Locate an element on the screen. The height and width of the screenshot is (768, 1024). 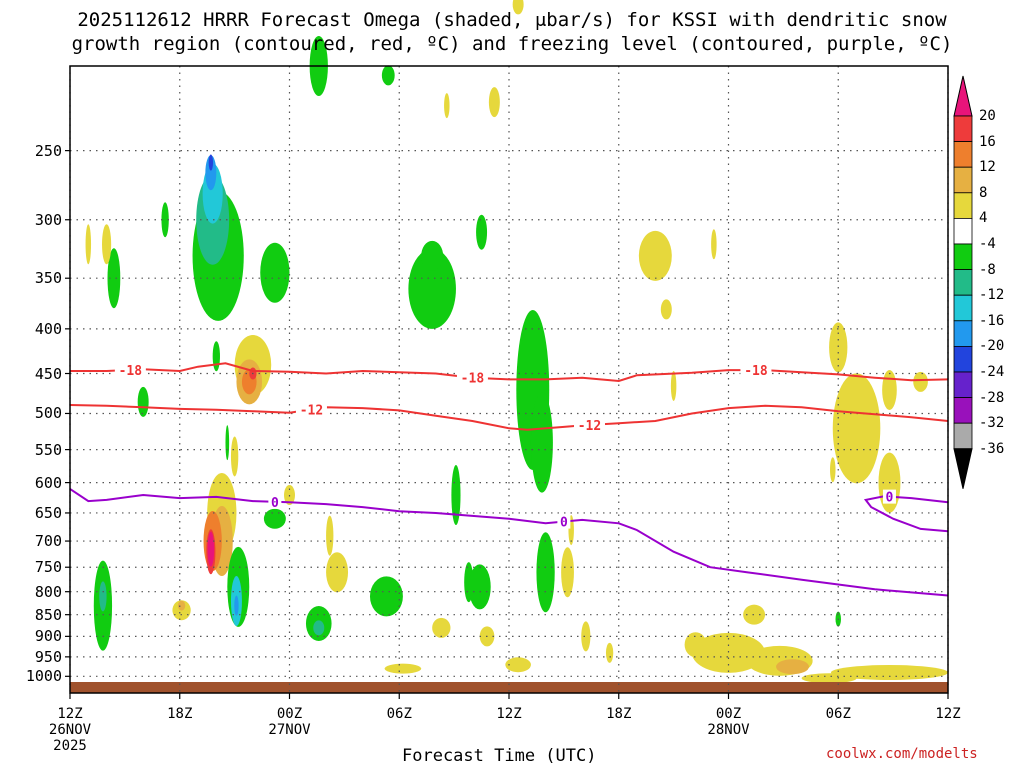
x-date-label: 28NOV is located at coordinates (728, 730).